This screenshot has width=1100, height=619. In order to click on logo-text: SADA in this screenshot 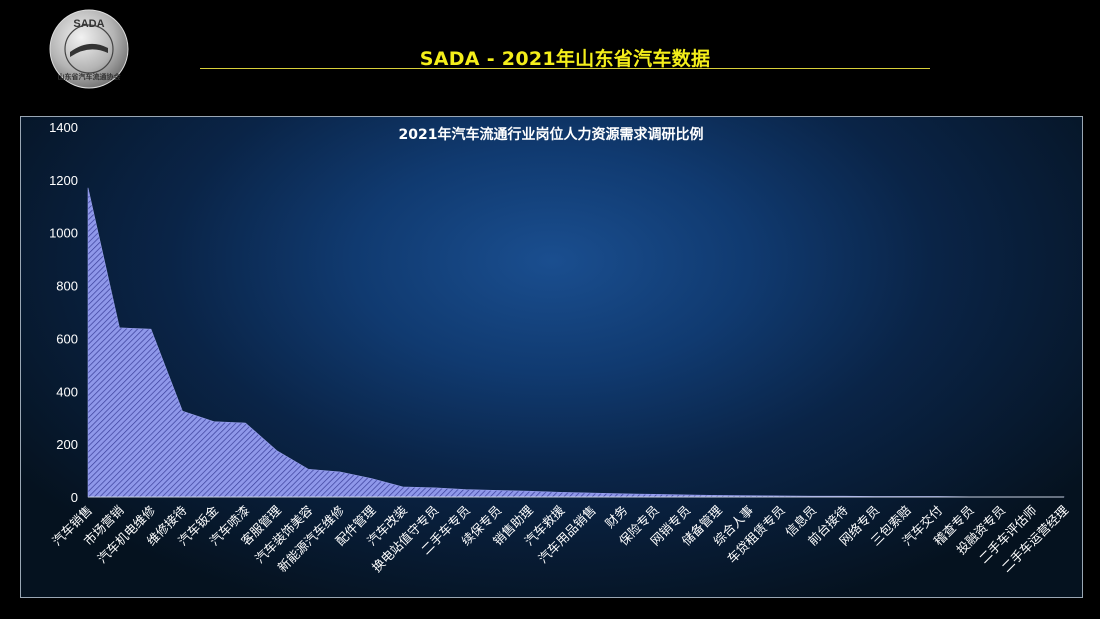, I will do `click(88, 24)`.